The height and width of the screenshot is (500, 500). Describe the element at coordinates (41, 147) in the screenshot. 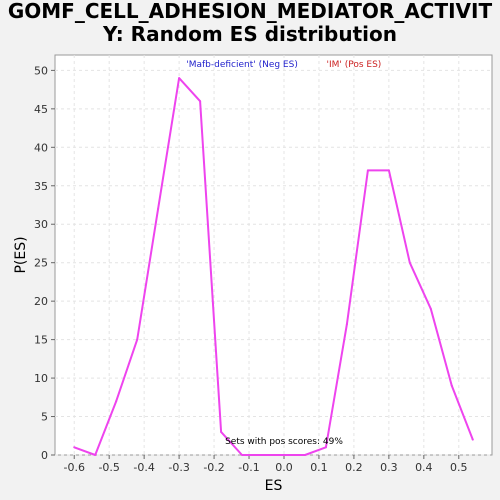

I see `y-tick-label: 40` at that location.